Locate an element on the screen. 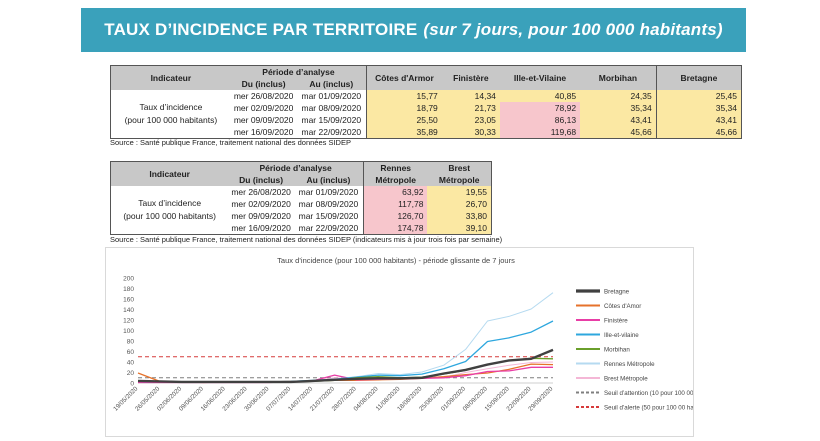 This screenshot has width=820, height=441. banner-title: TAUX D’INCIDENCE PAR TERRITOIRE is located at coordinates (261, 29).